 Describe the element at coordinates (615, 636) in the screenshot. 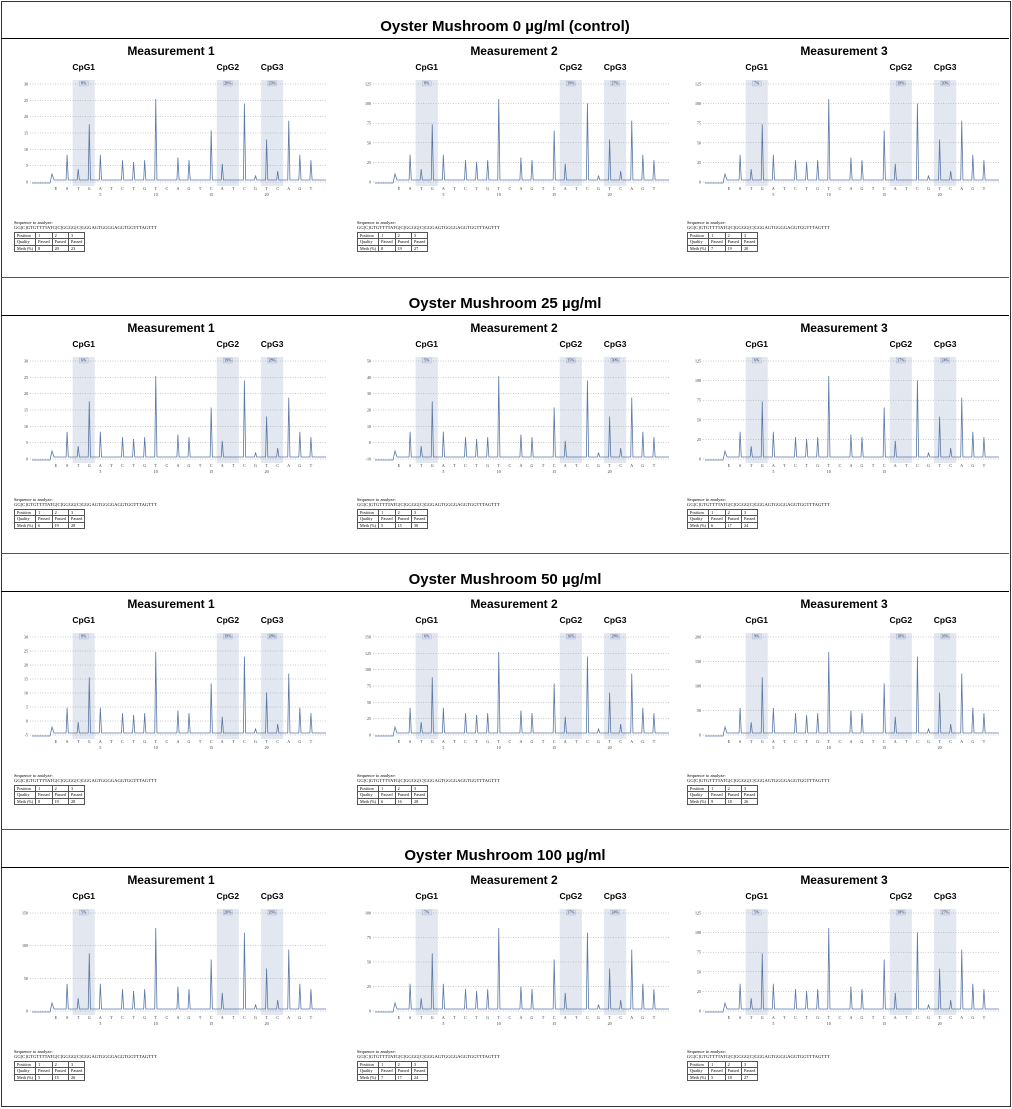

I see `methylation-badge-text: 28%` at that location.